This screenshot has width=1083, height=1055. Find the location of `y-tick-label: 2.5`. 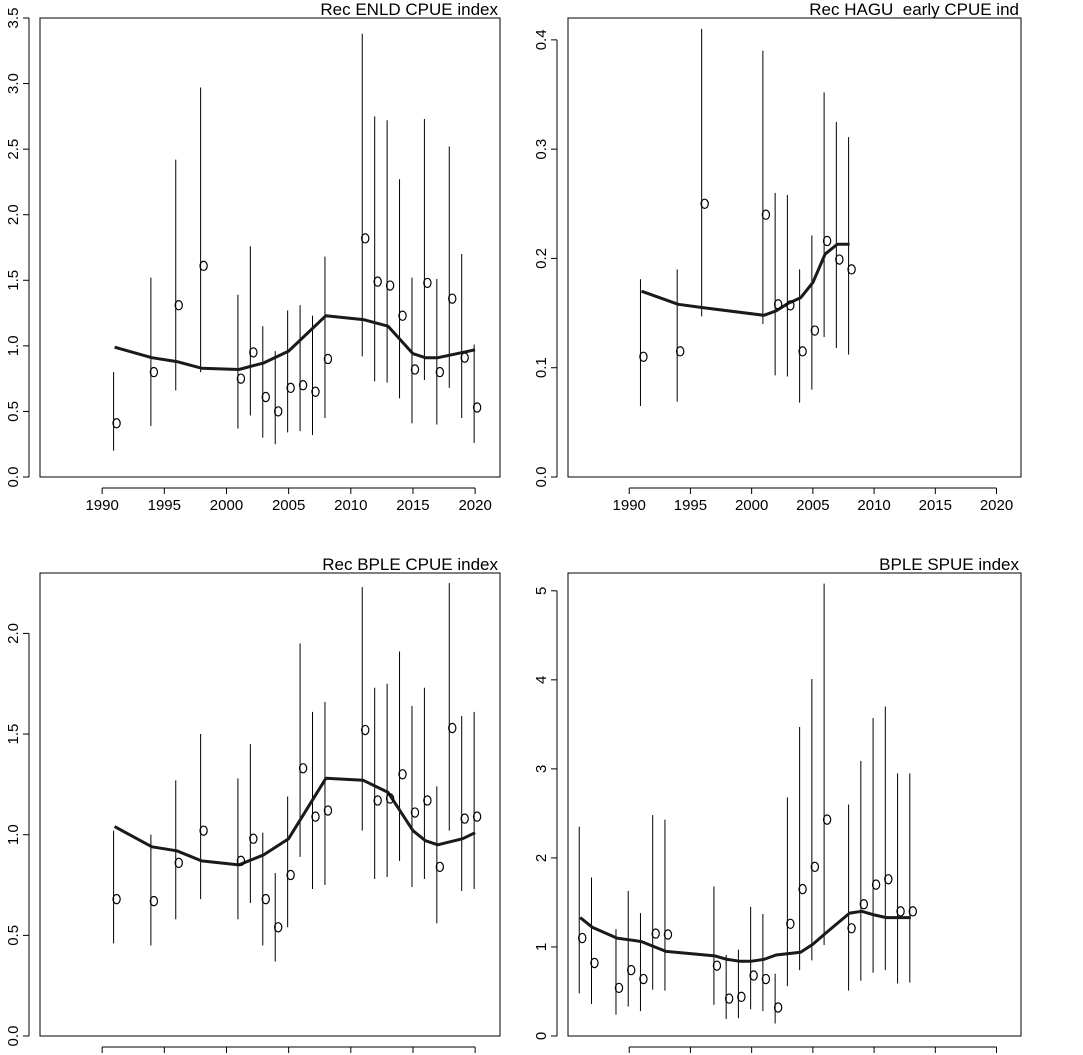

y-tick-label: 2.5 is located at coordinates (13, 149).